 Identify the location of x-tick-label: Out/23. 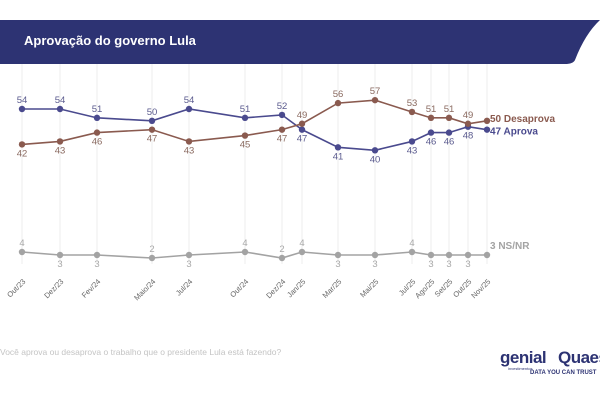
(16, 288).